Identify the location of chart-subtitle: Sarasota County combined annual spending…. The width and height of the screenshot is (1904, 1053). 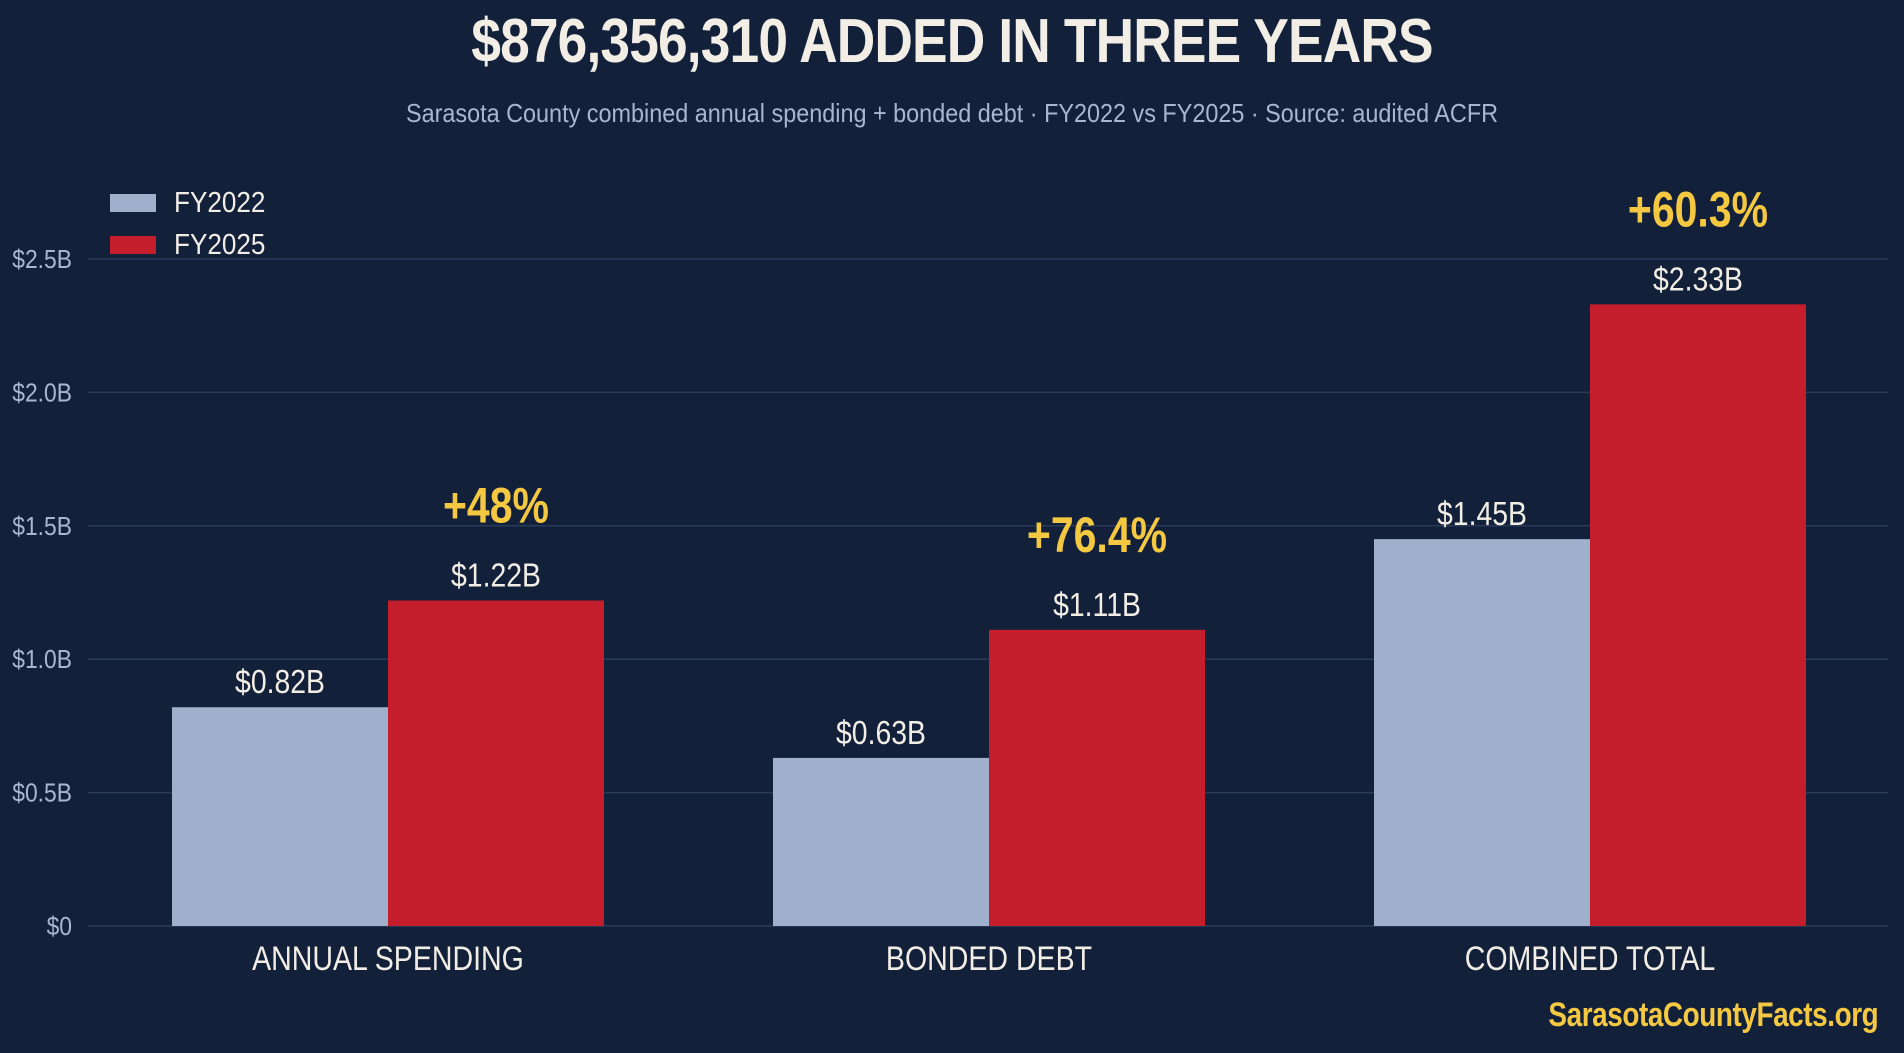
(952, 113).